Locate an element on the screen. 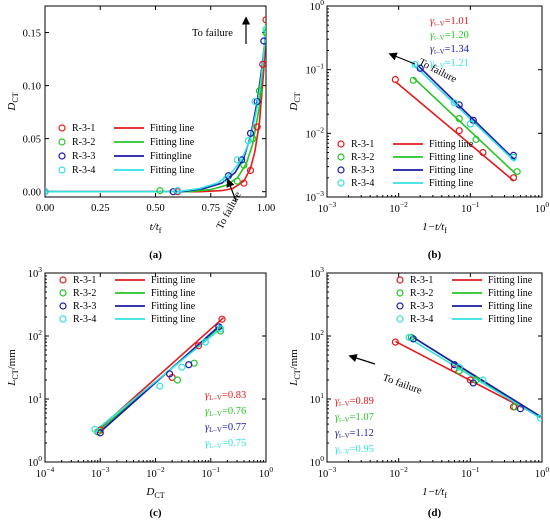  gamma-value: γL–V=0.75 is located at coordinates (225, 444).